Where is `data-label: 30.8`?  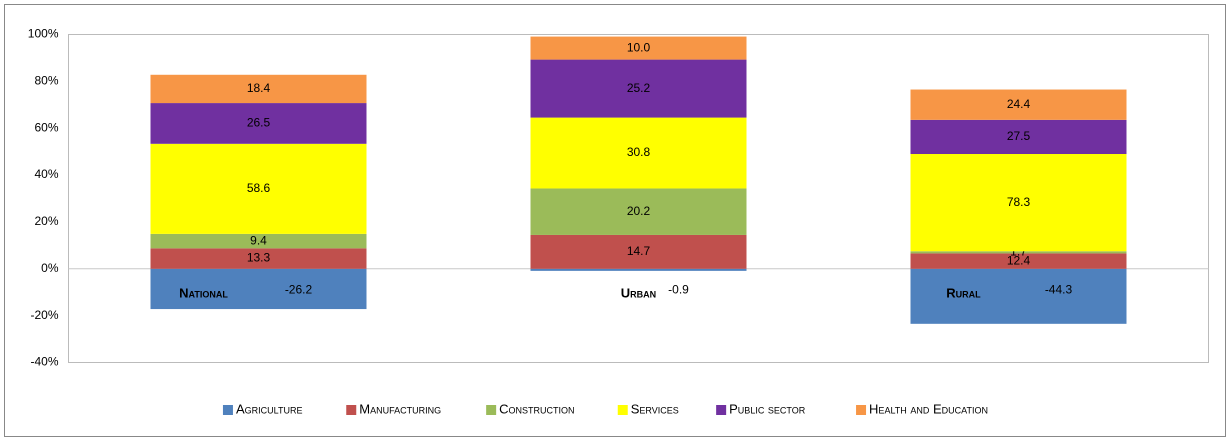 data-label: 30.8 is located at coordinates (639, 152).